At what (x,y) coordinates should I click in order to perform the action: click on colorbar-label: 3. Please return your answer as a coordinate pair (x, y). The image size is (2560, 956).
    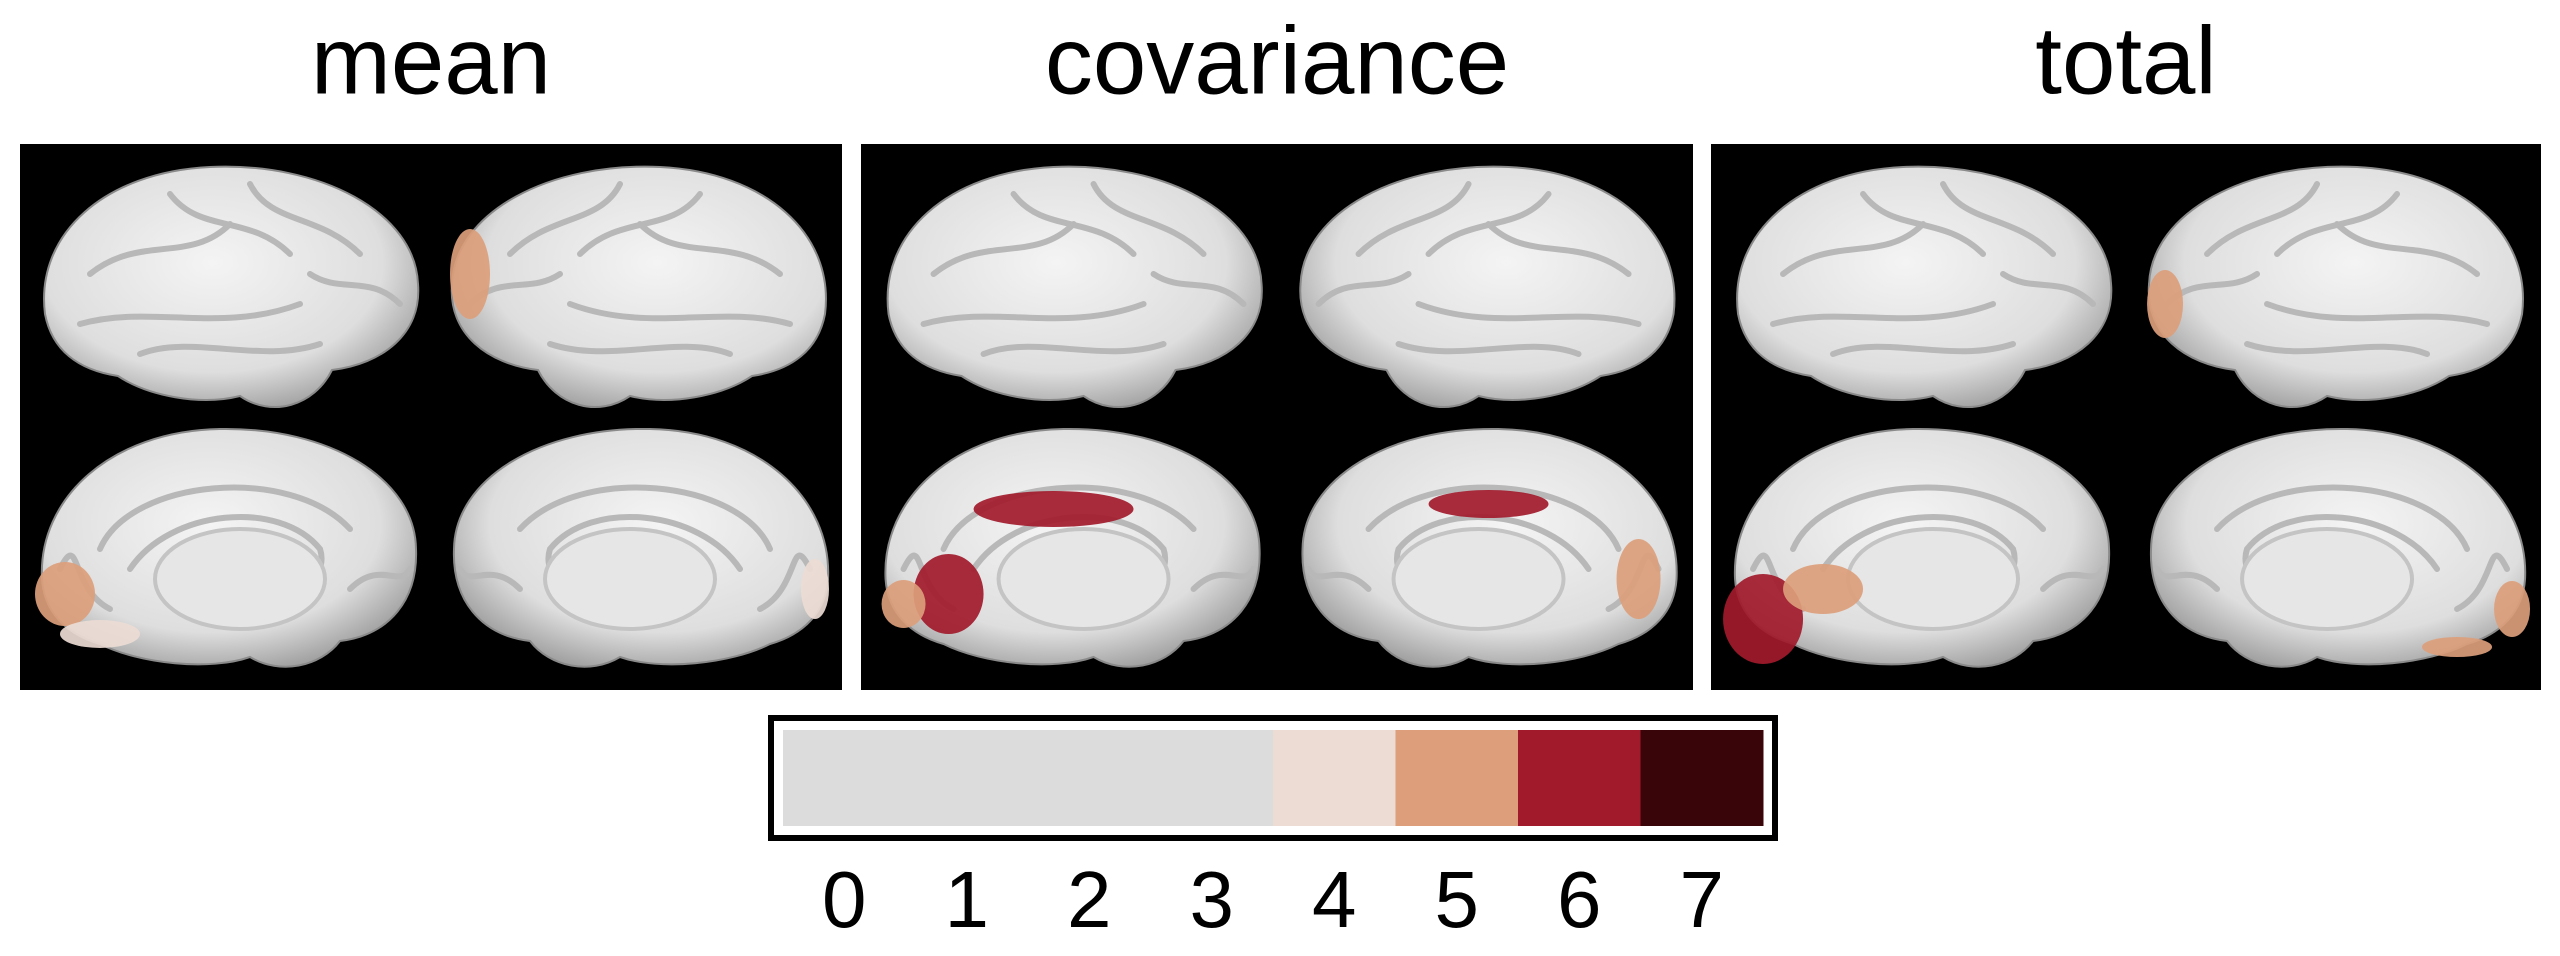
    Looking at the image, I should click on (1212, 899).